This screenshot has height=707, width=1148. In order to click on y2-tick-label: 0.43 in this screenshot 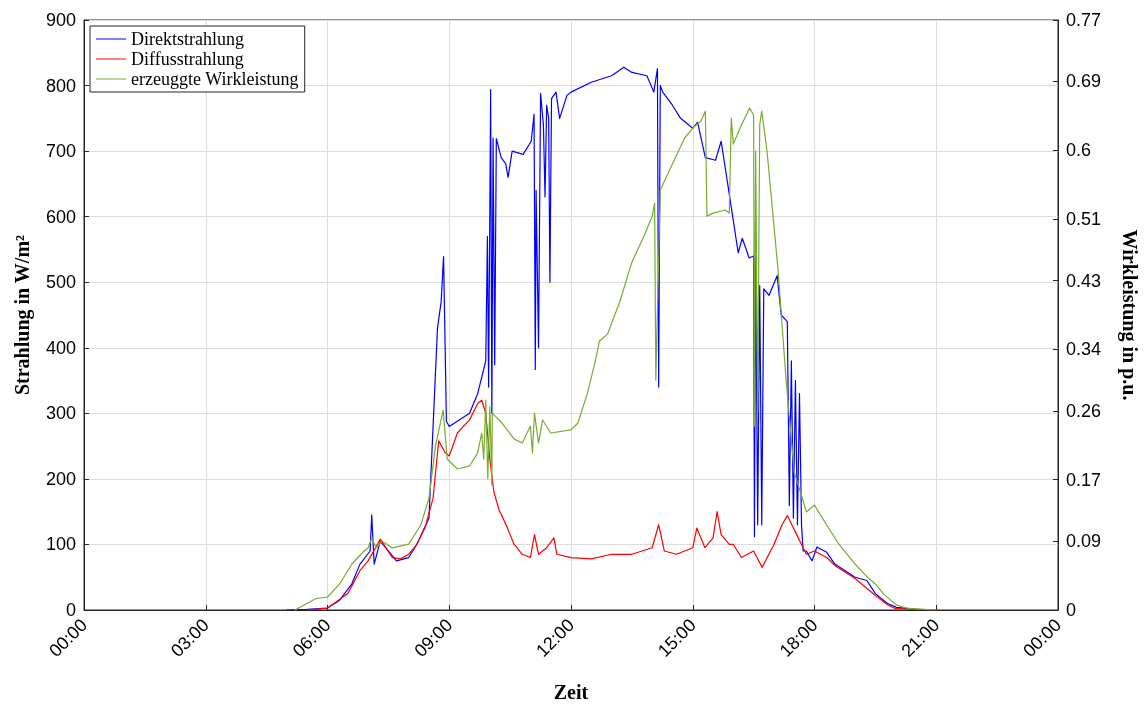, I will do `click(1084, 280)`.